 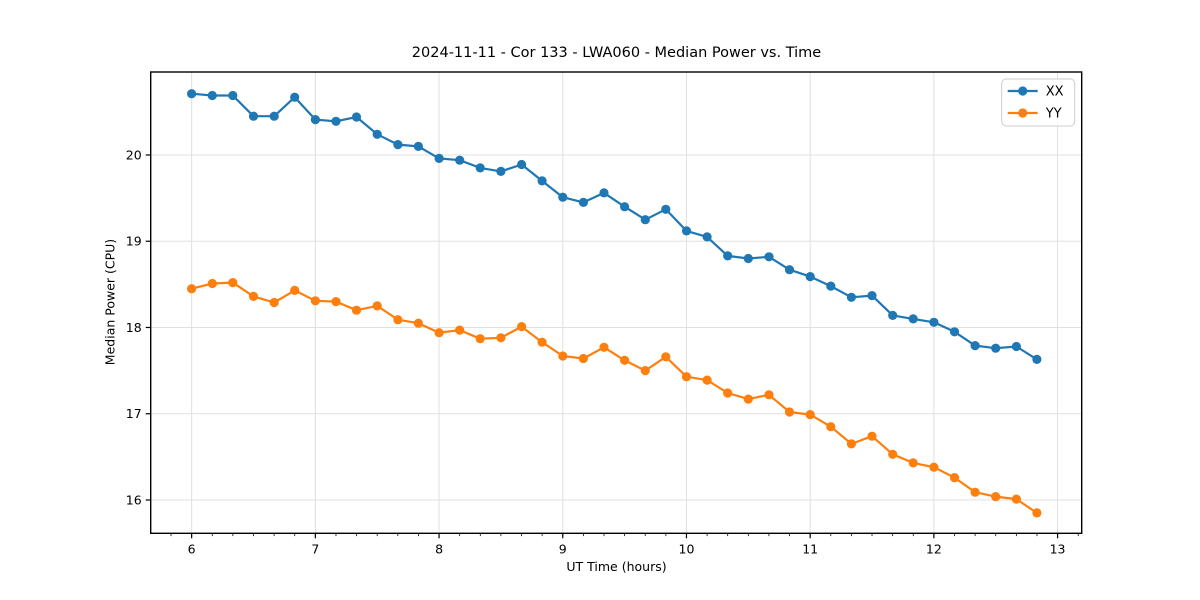 I want to click on legend-box, so click(x=1038, y=102).